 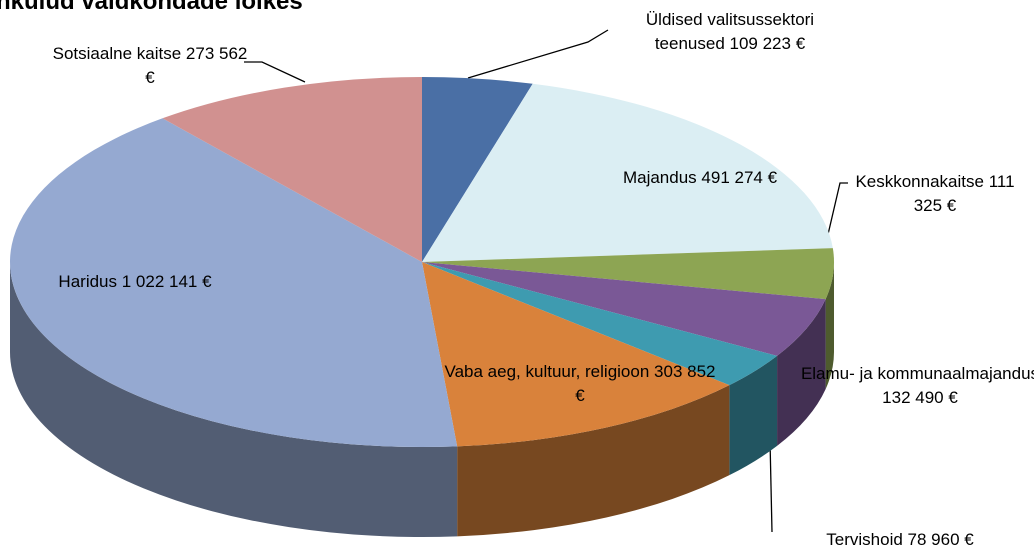 What do you see at coordinates (151, 7) in the screenshot?
I see `chart-title: nkulud valdkondade lõikes` at bounding box center [151, 7].